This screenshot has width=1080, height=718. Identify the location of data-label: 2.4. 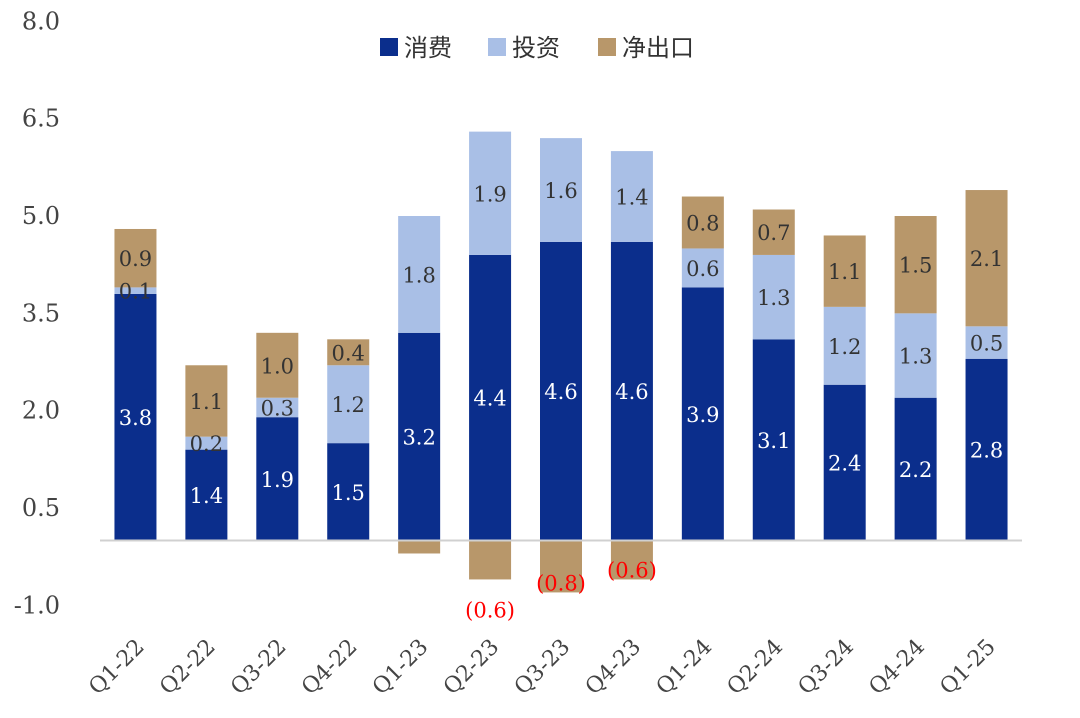
(844, 464).